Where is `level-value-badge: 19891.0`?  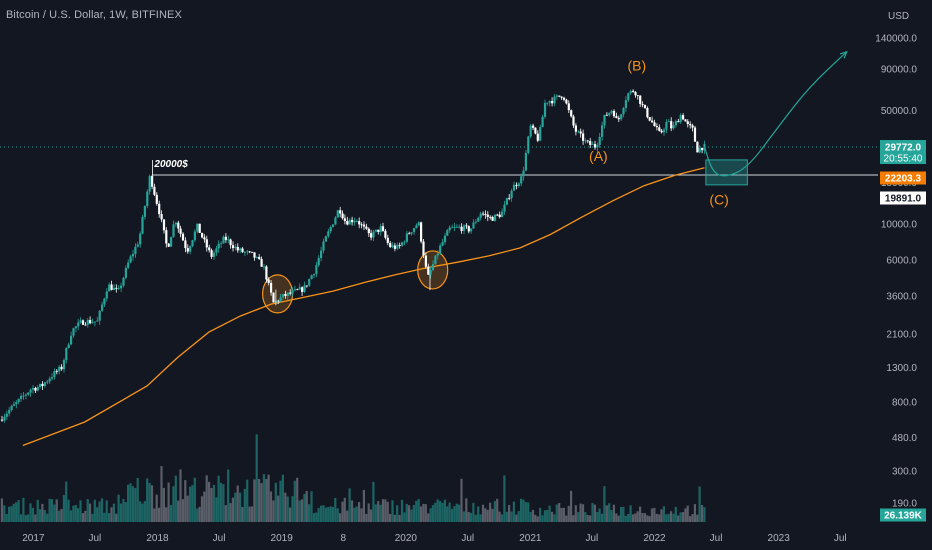 level-value-badge: 19891.0 is located at coordinates (903, 198).